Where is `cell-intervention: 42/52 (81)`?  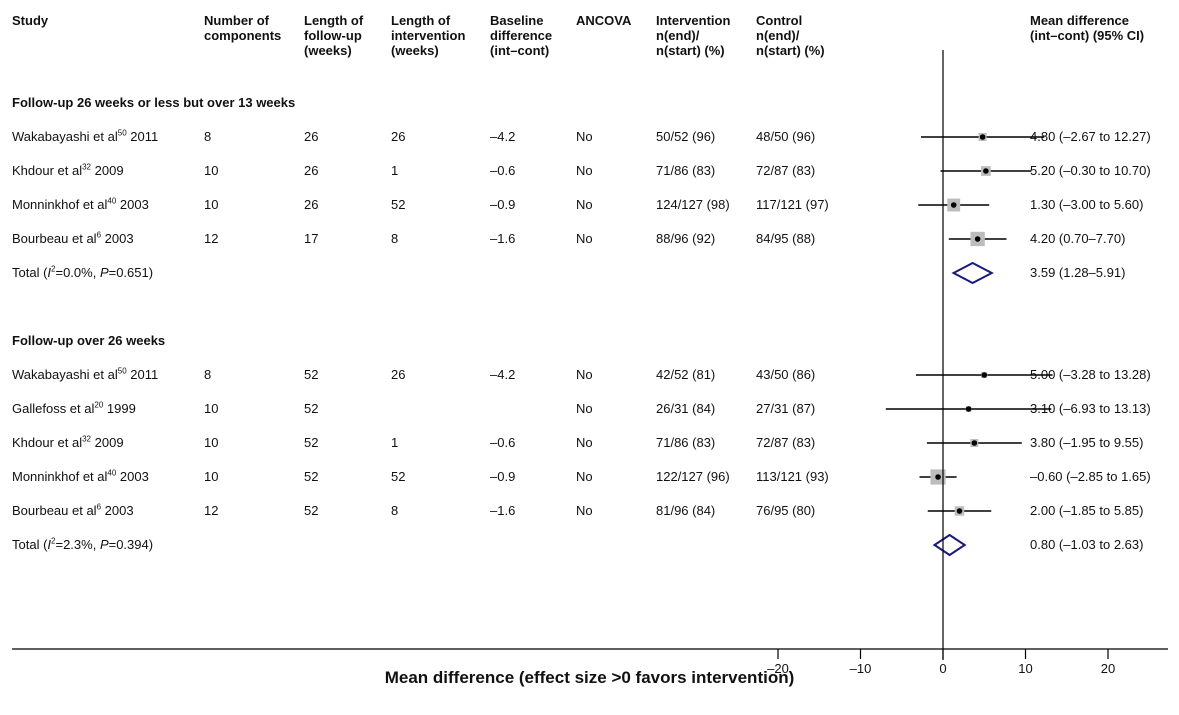 cell-intervention: 42/52 (81) is located at coordinates (686, 374).